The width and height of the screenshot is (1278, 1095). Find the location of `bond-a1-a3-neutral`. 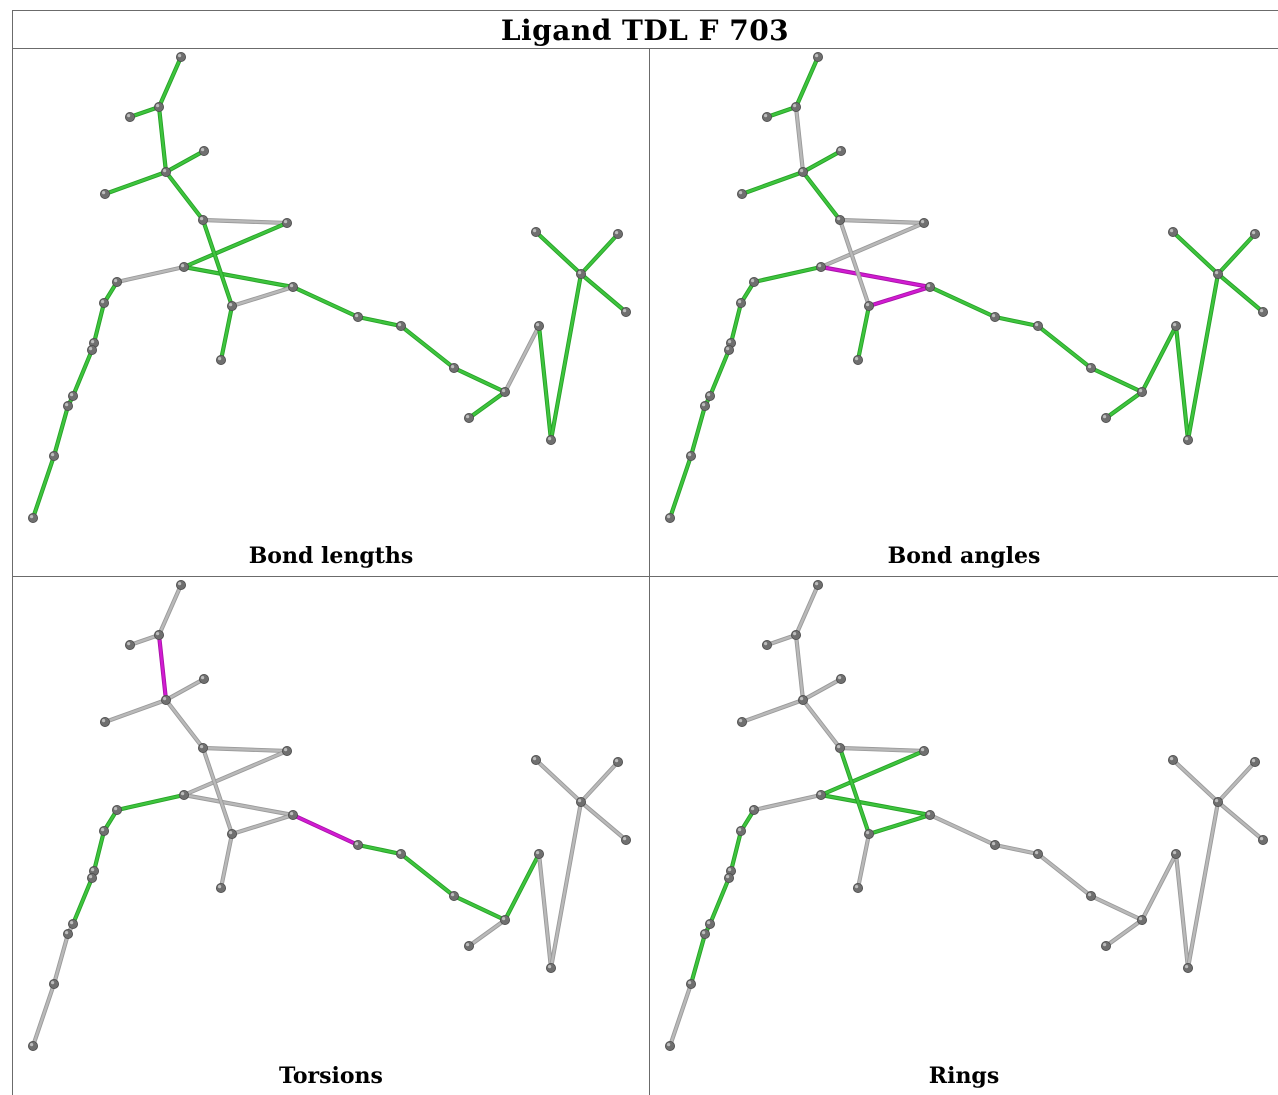

bond-a1-a3-neutral is located at coordinates (799, 139).